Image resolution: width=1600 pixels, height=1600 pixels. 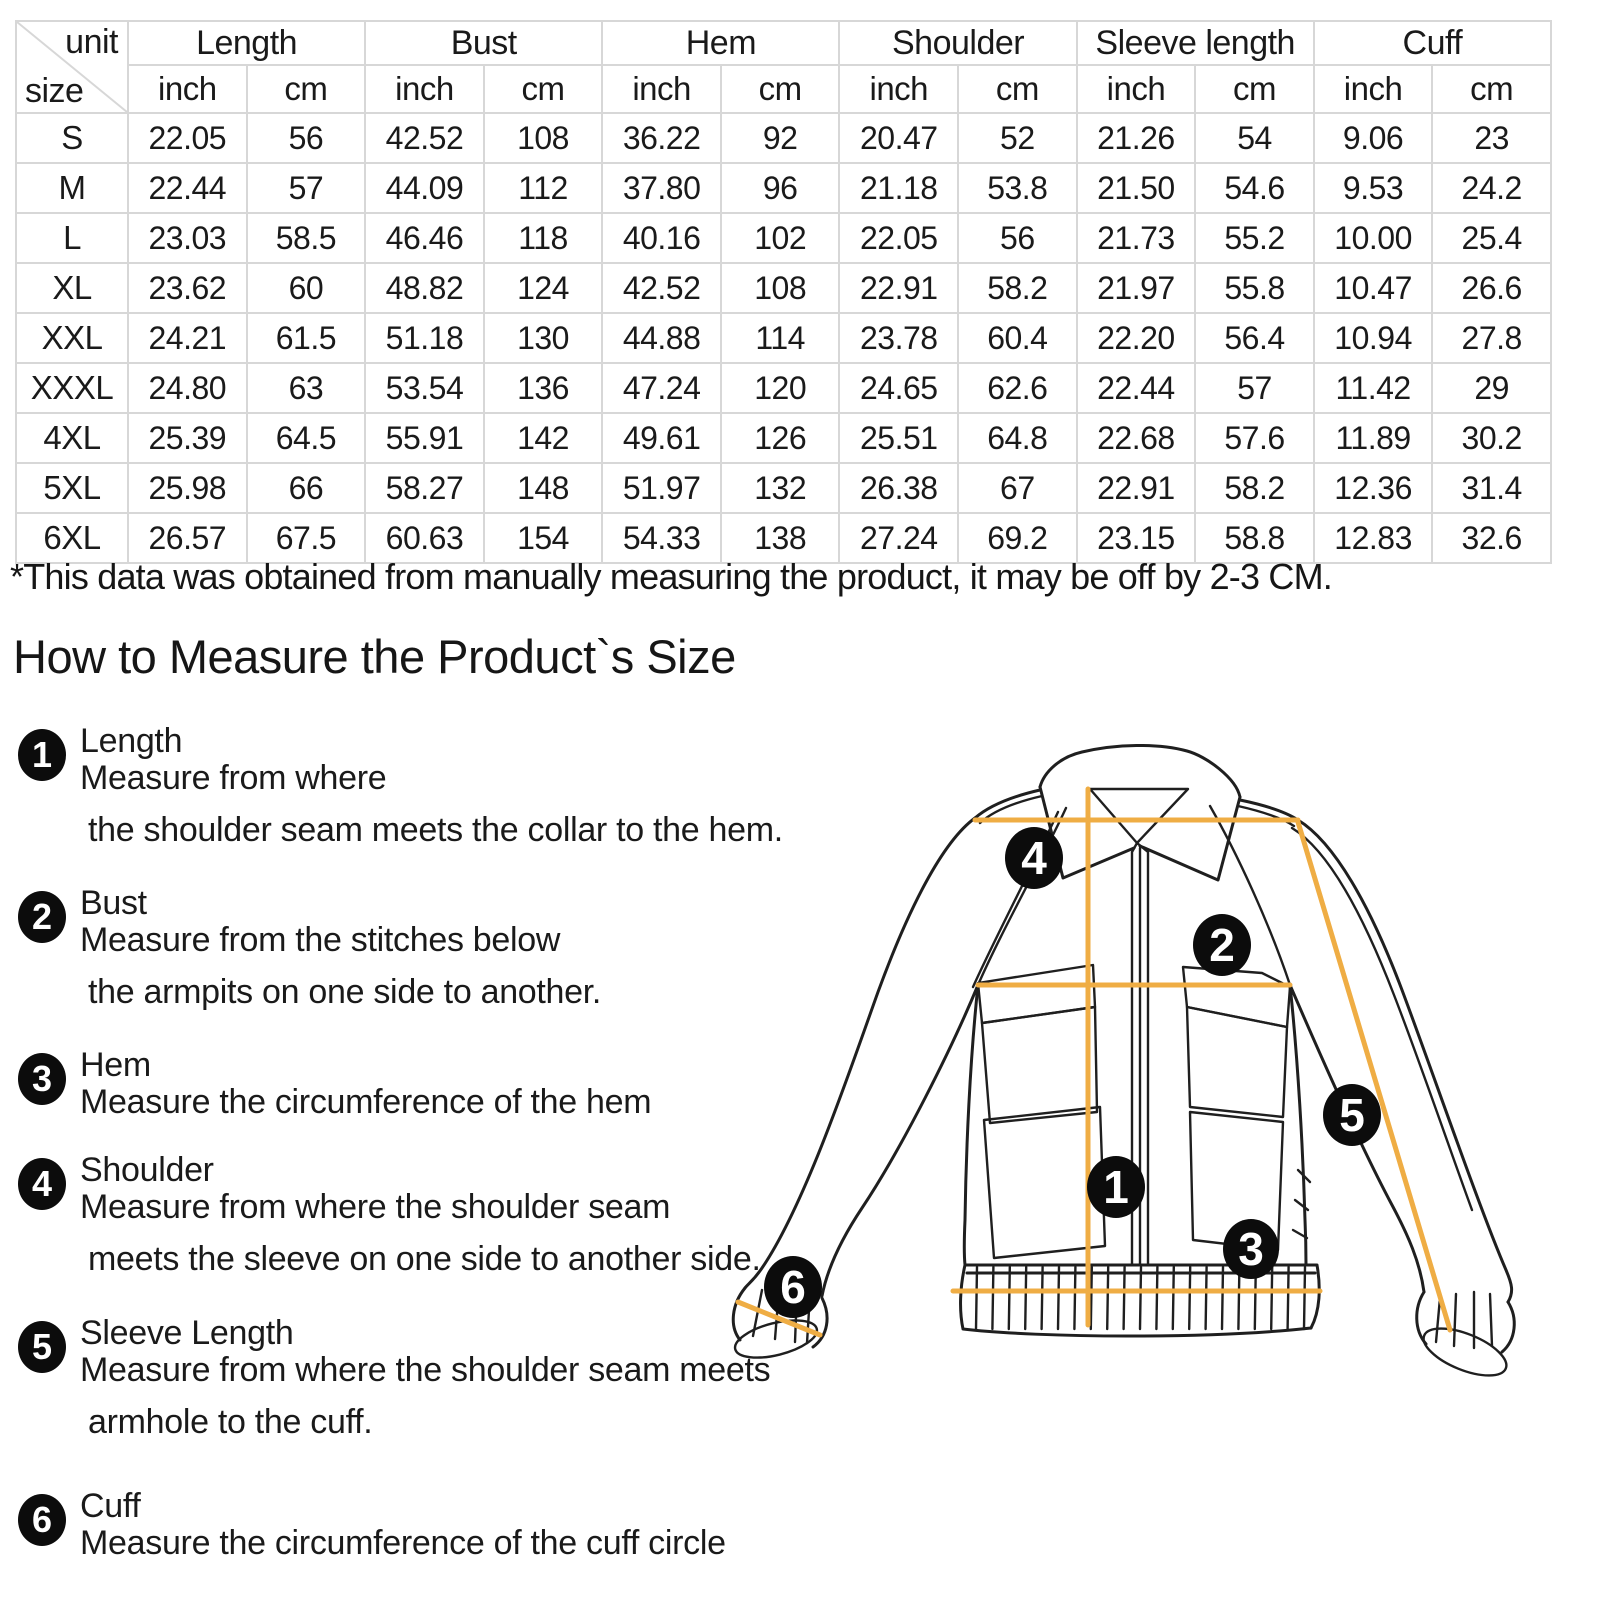 What do you see at coordinates (1136, 488) in the screenshot?
I see `value-cell: 22.91` at bounding box center [1136, 488].